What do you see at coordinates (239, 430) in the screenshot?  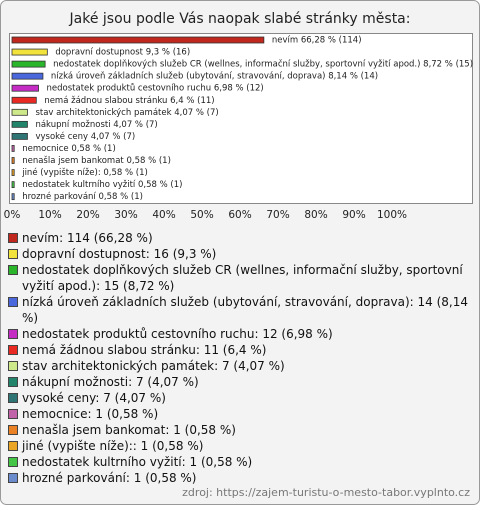 I see `legend-item: nenašla jsem bankomat: 1 (0,58 %)` at bounding box center [239, 430].